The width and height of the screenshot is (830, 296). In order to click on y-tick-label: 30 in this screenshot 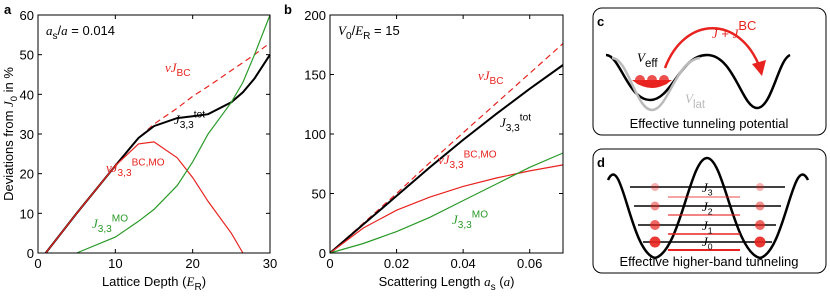, I will do `click(27, 134)`.